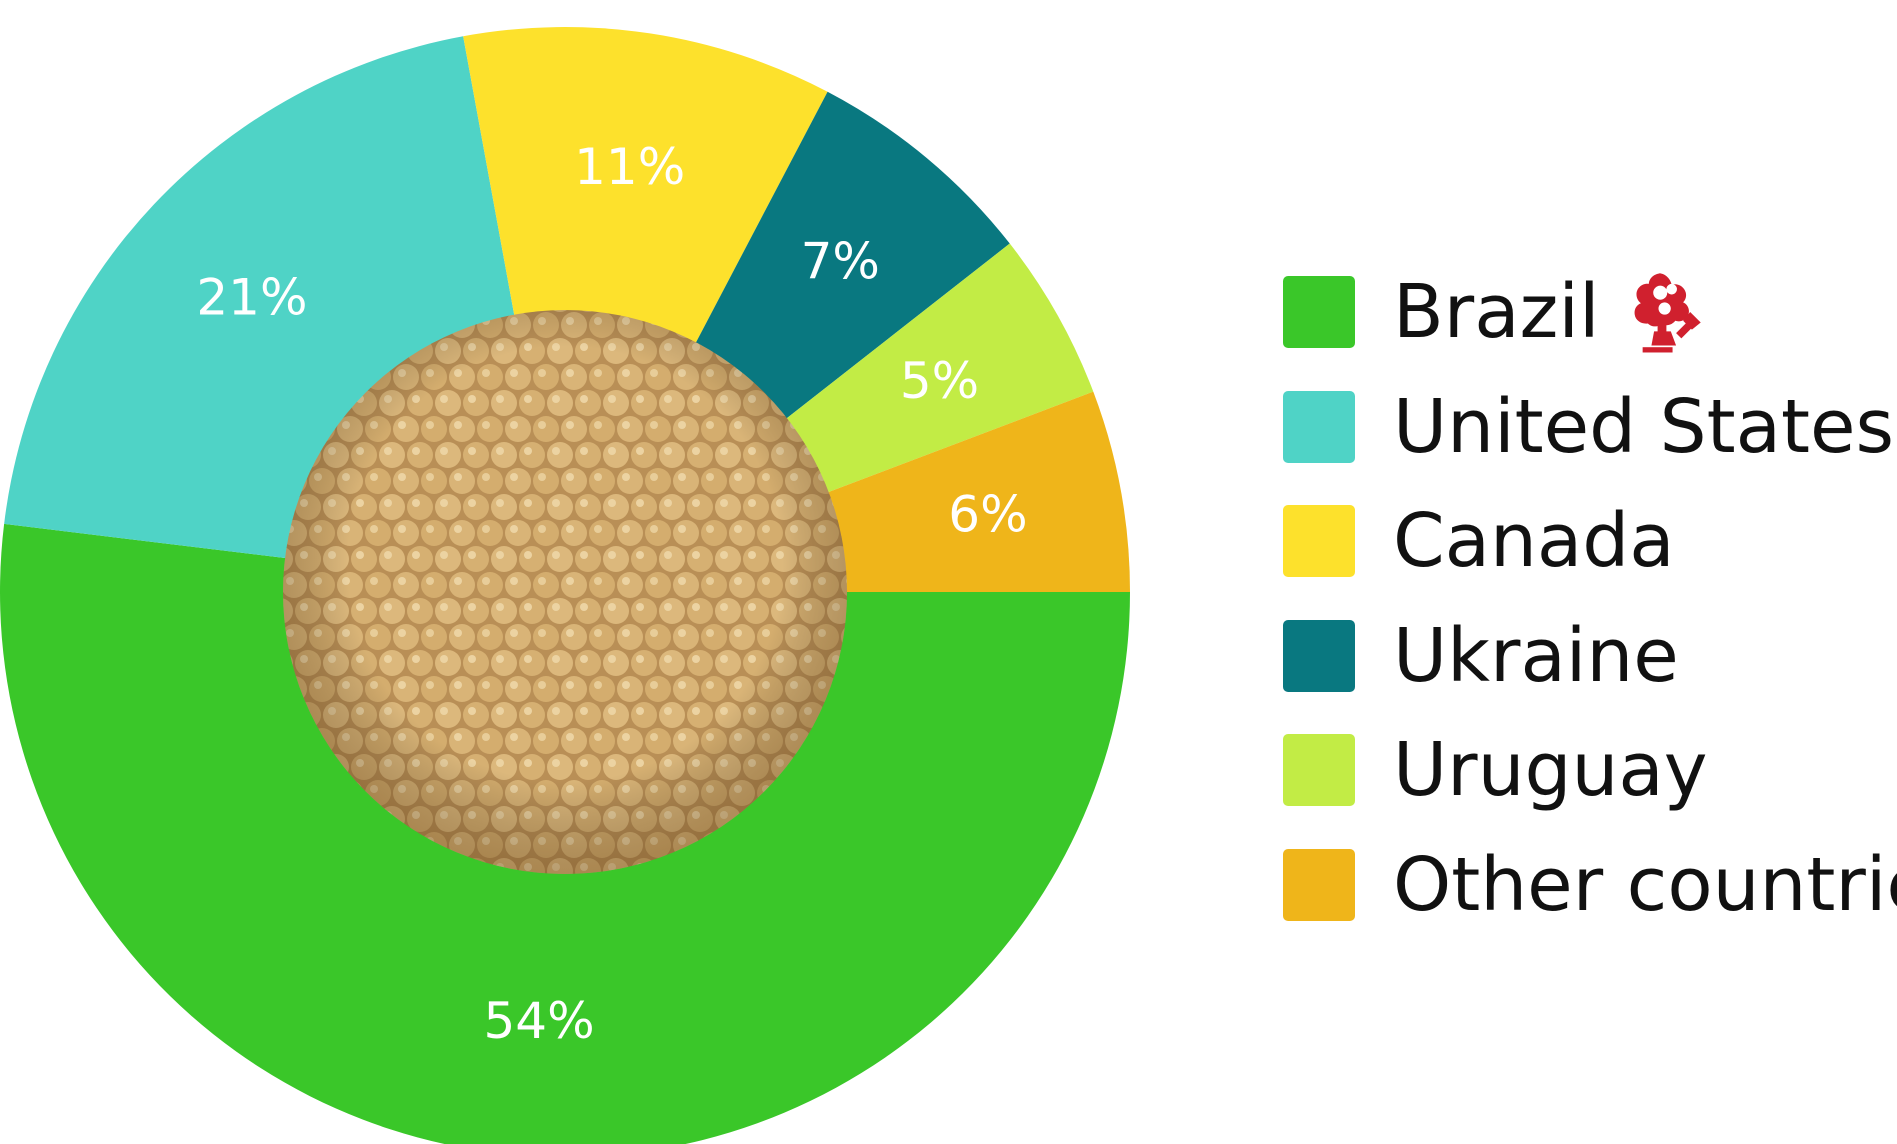  Describe the element at coordinates (1319, 884) in the screenshot. I see `legend-swatch-other-countries` at that location.